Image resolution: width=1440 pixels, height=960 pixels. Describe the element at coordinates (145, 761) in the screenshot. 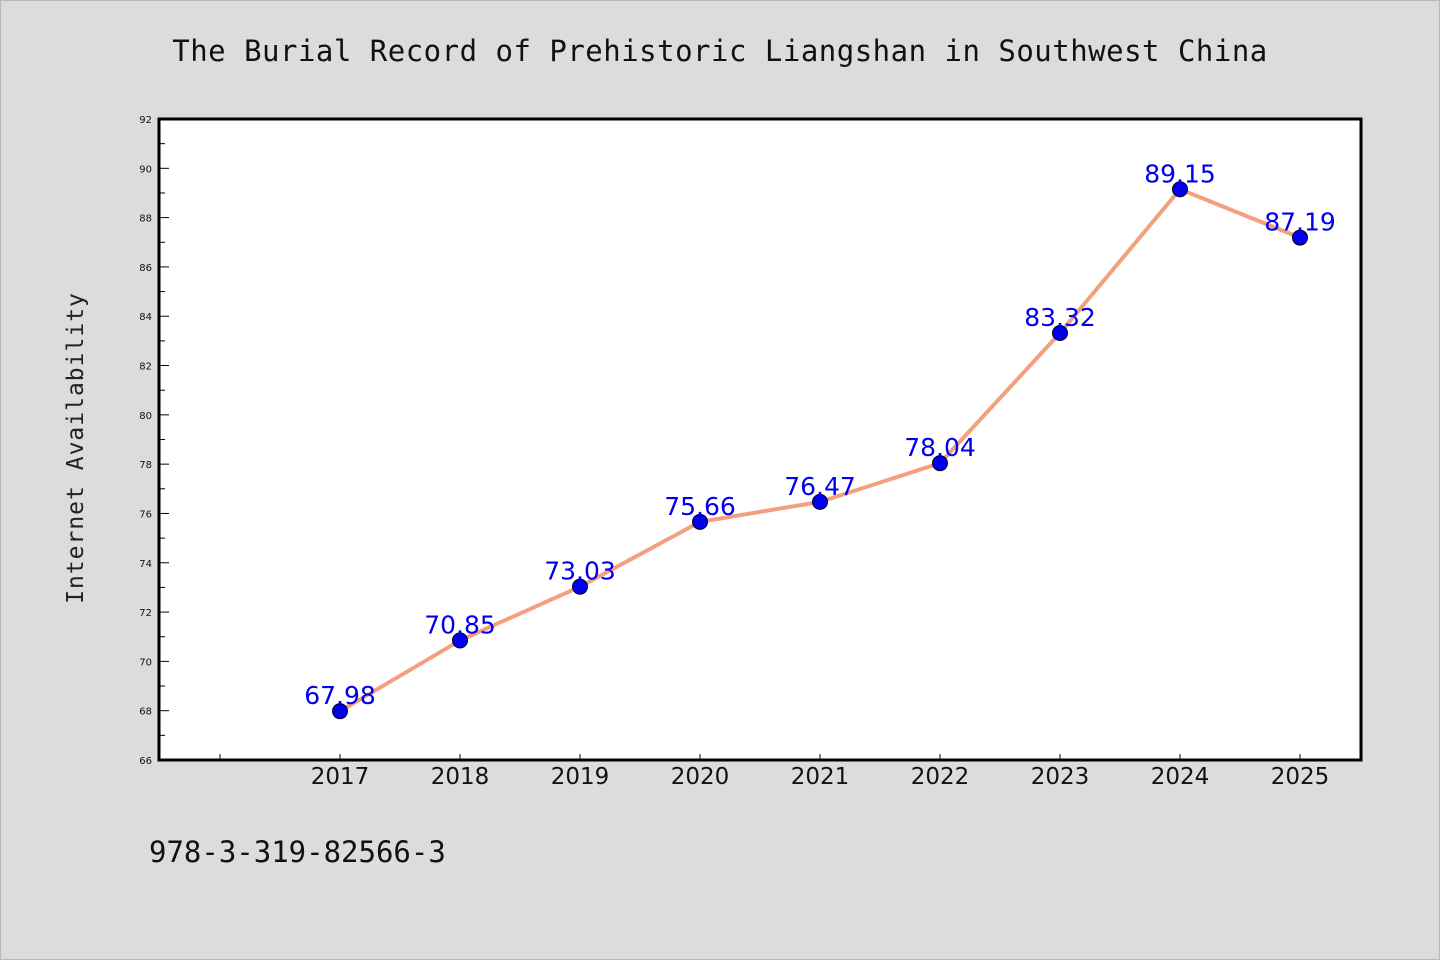

I see `y-tick-label: 66` at that location.